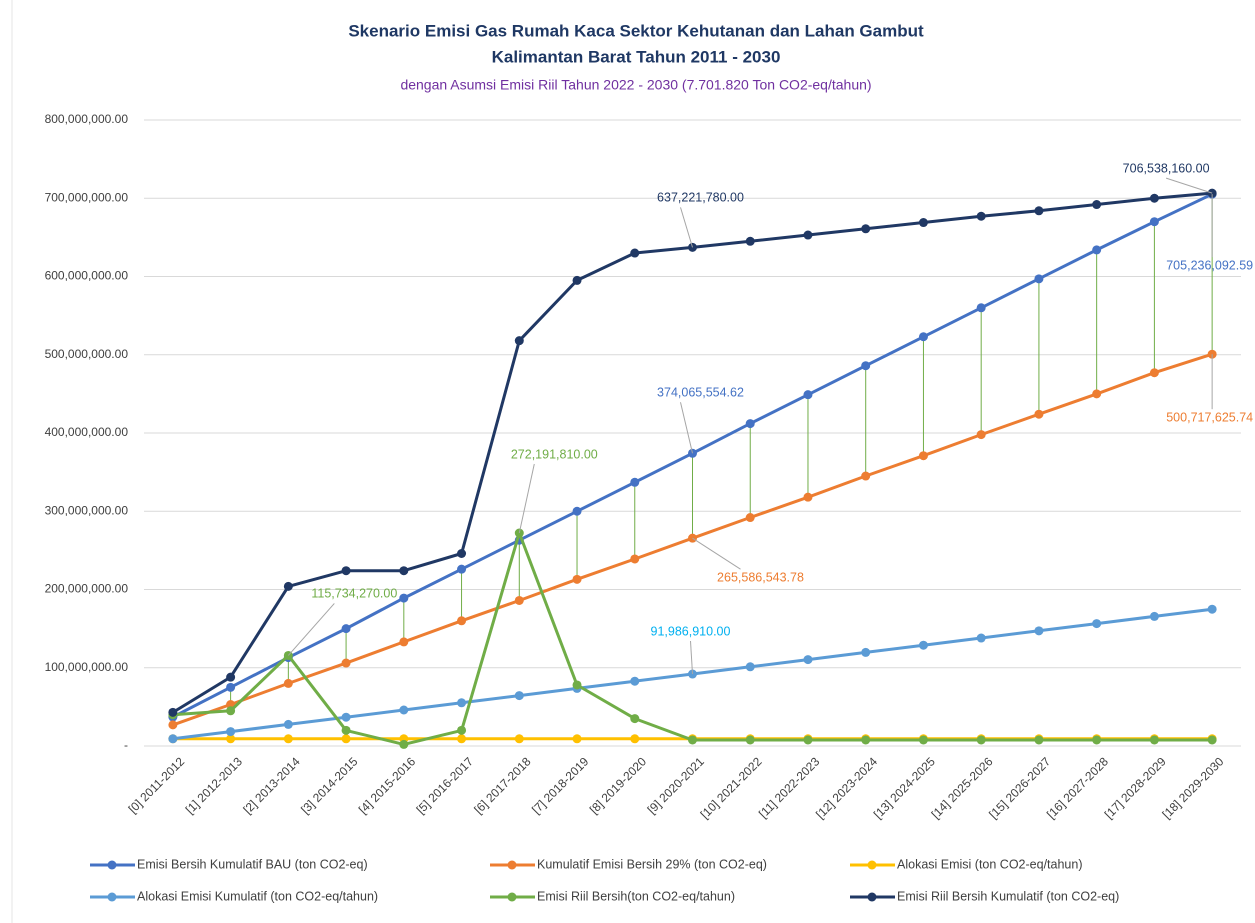 This screenshot has width=1255, height=923. I want to click on data-label: 272,191,810.00, so click(554, 454).